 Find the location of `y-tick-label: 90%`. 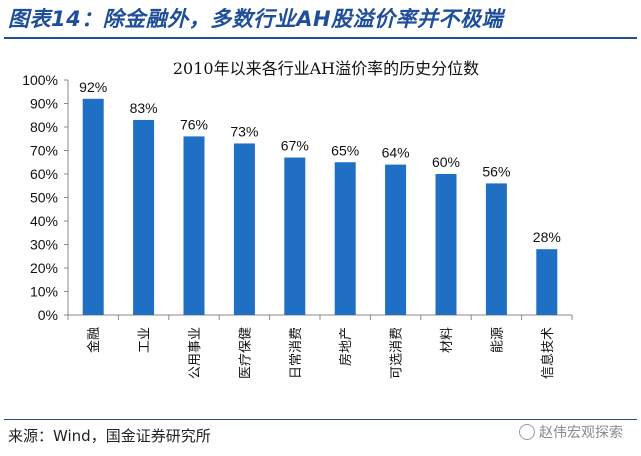

y-tick-label: 90% is located at coordinates (44, 104).